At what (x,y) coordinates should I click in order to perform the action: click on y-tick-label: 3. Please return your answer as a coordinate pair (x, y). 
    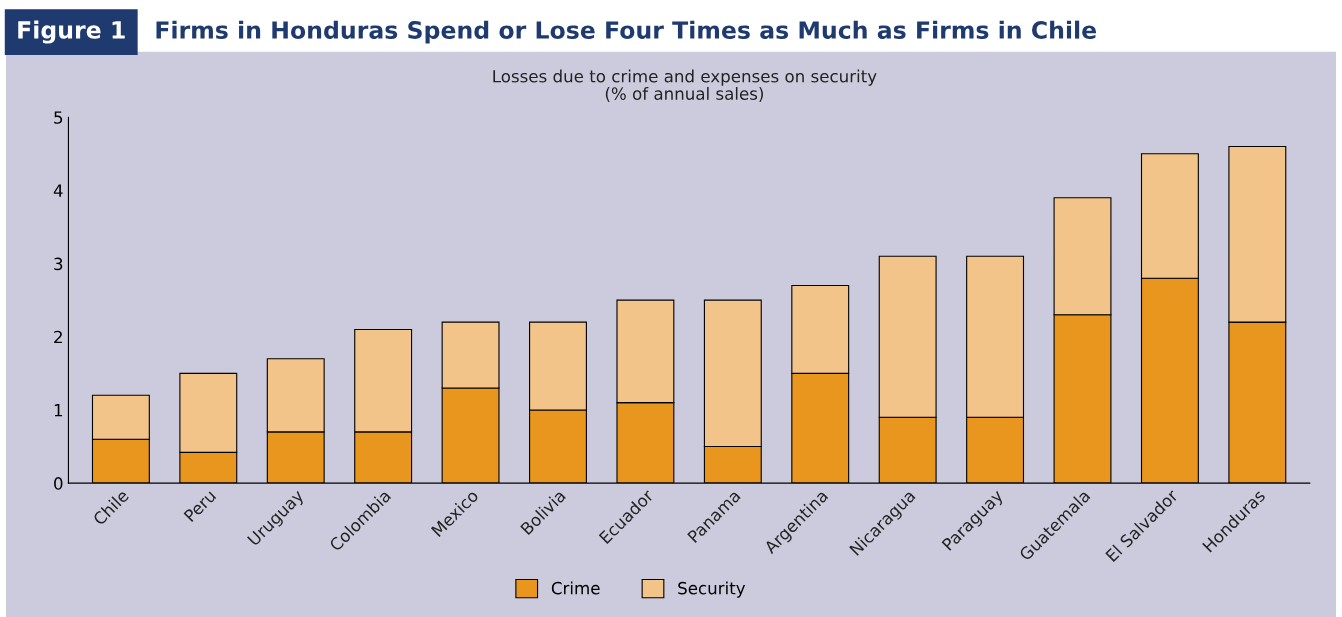
    Looking at the image, I should click on (58, 264).